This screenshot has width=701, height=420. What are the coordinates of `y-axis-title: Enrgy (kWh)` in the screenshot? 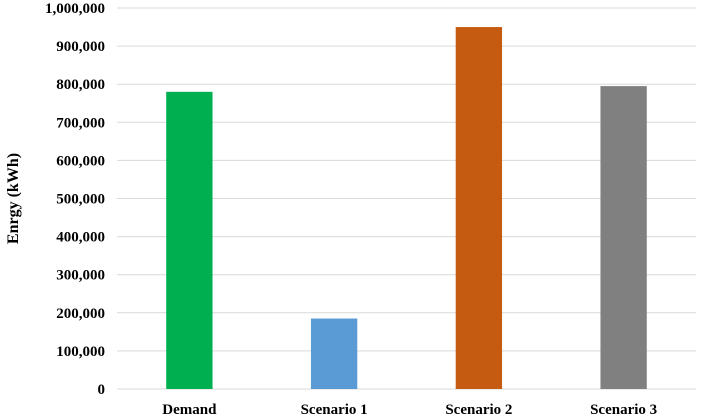 It's located at (13, 198).